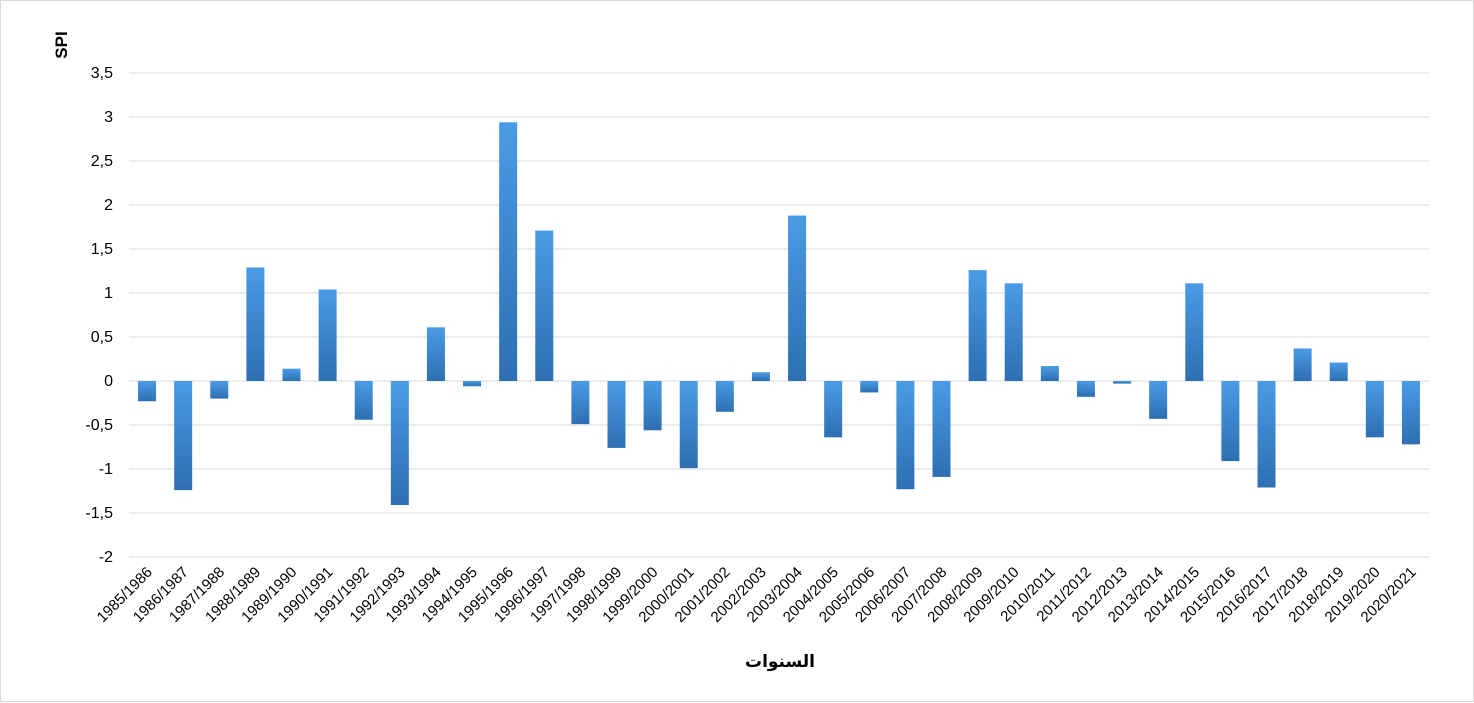 This screenshot has height=703, width=1474. What do you see at coordinates (905, 435) in the screenshot?
I see `bar-2006-2007` at bounding box center [905, 435].